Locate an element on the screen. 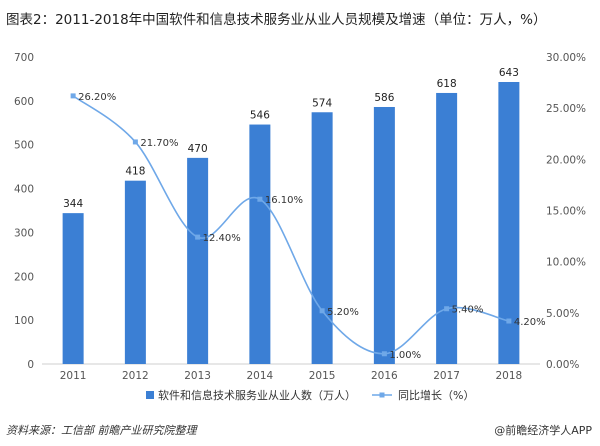 Image resolution: width=600 pixels, height=446 pixels. legend-line-label: 同比增长（%） is located at coordinates (436, 395).